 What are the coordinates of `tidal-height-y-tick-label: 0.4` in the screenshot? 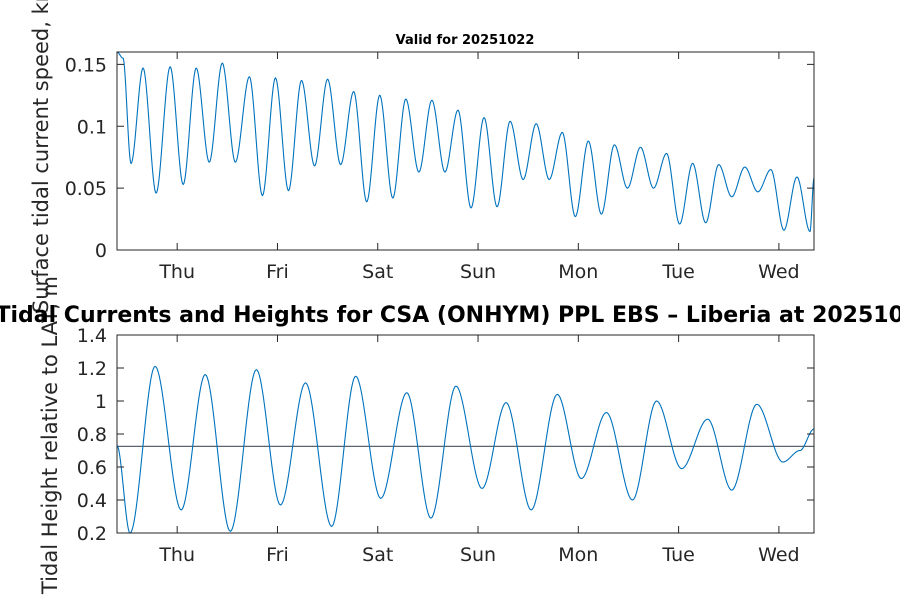 It's located at (92, 501).